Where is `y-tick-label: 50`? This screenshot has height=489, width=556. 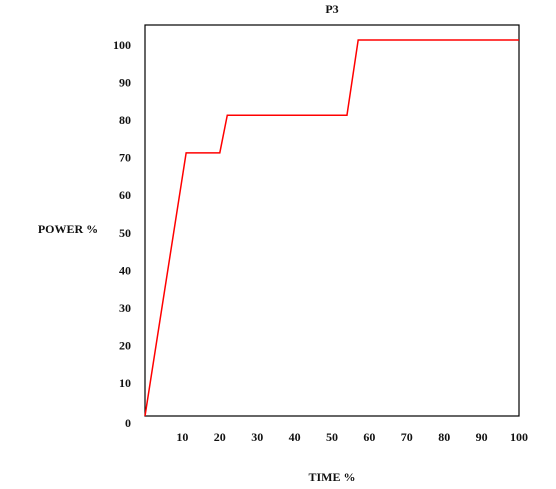
y-tick-label: 50 is located at coordinates (125, 233).